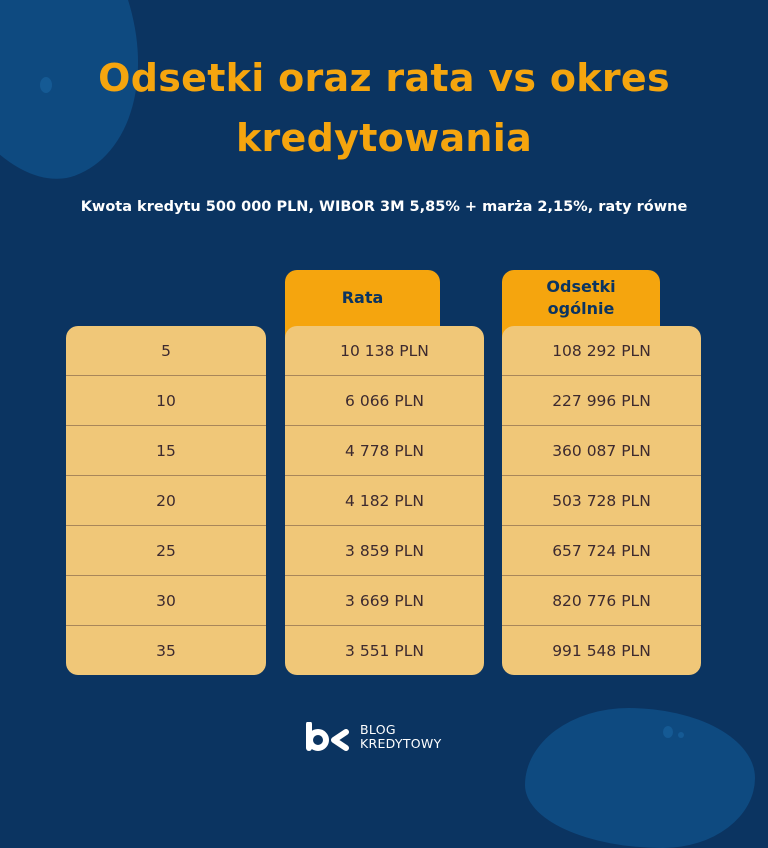 Image resolution: width=768 pixels, height=848 pixels. I want to click on bk-logo-icon, so click(328, 736).